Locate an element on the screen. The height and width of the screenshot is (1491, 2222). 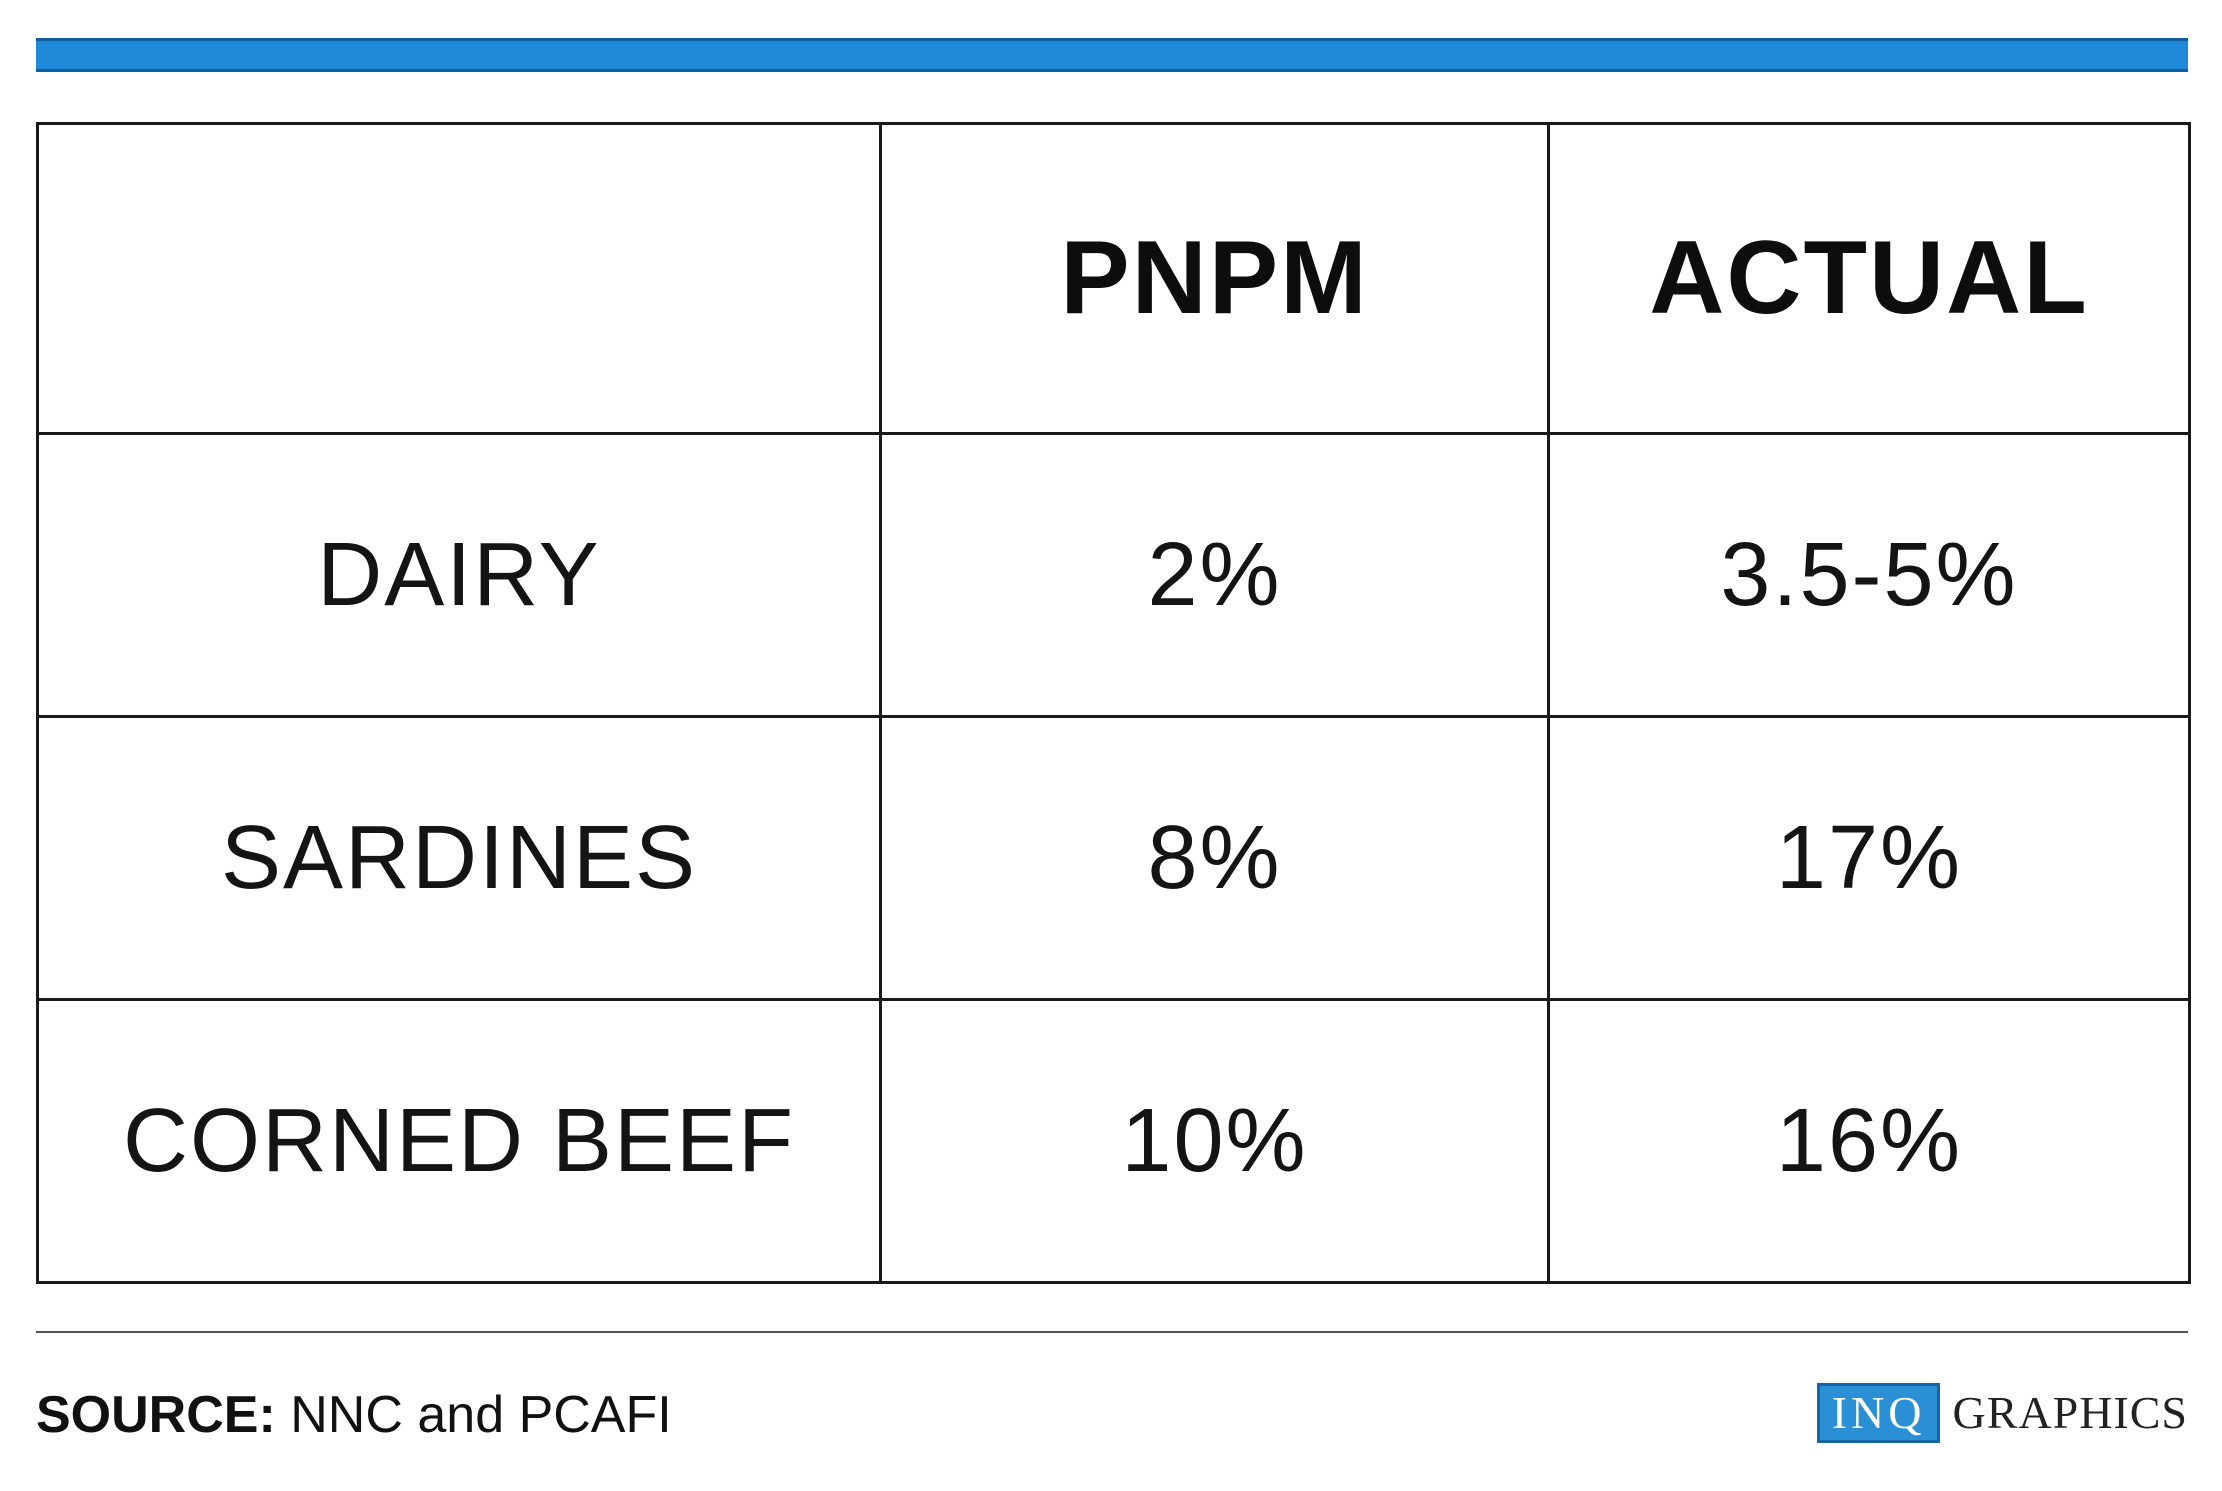
top-accent-bar is located at coordinates (1112, 55).